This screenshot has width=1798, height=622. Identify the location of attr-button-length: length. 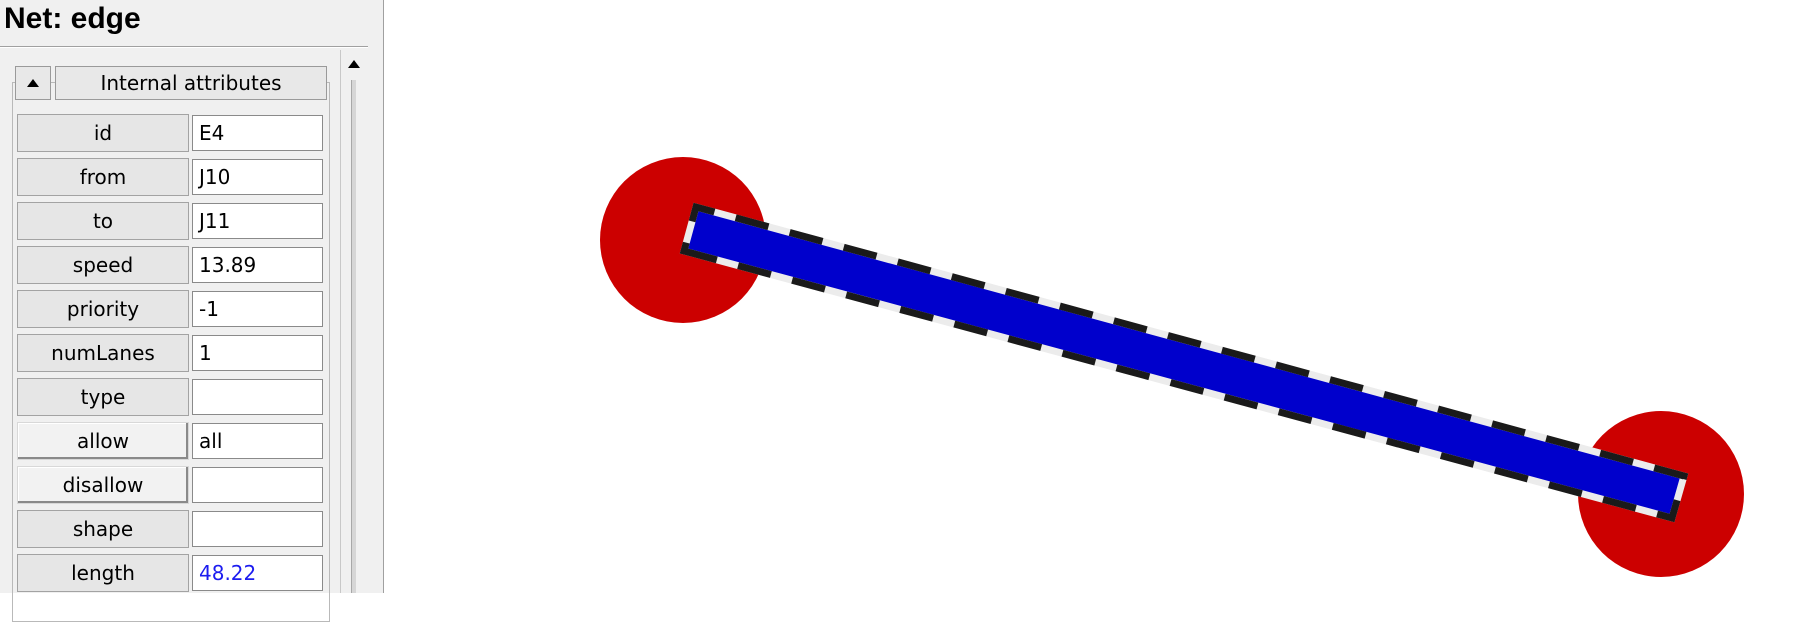
(103, 573).